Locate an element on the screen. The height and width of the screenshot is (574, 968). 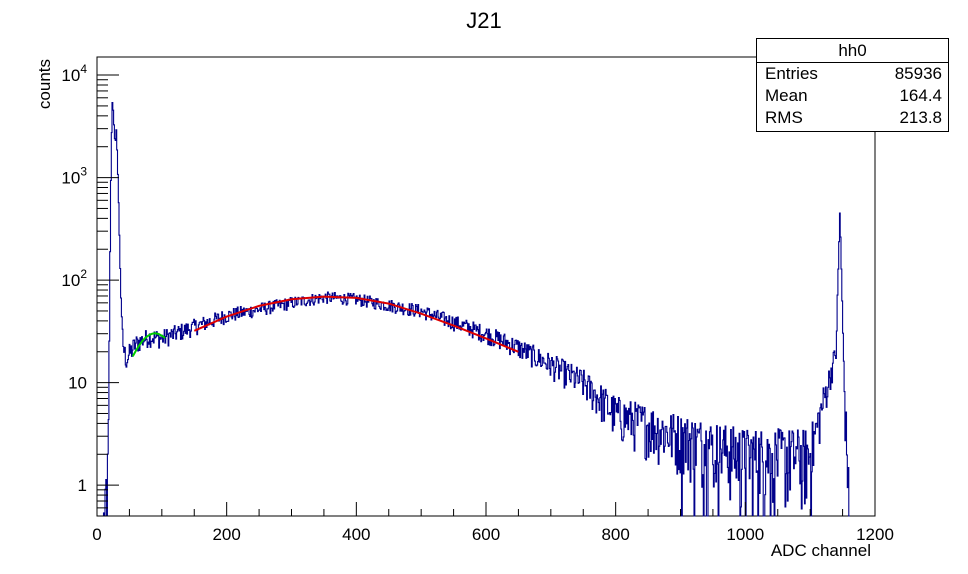
fit-curves is located at coordinates (325, 326).